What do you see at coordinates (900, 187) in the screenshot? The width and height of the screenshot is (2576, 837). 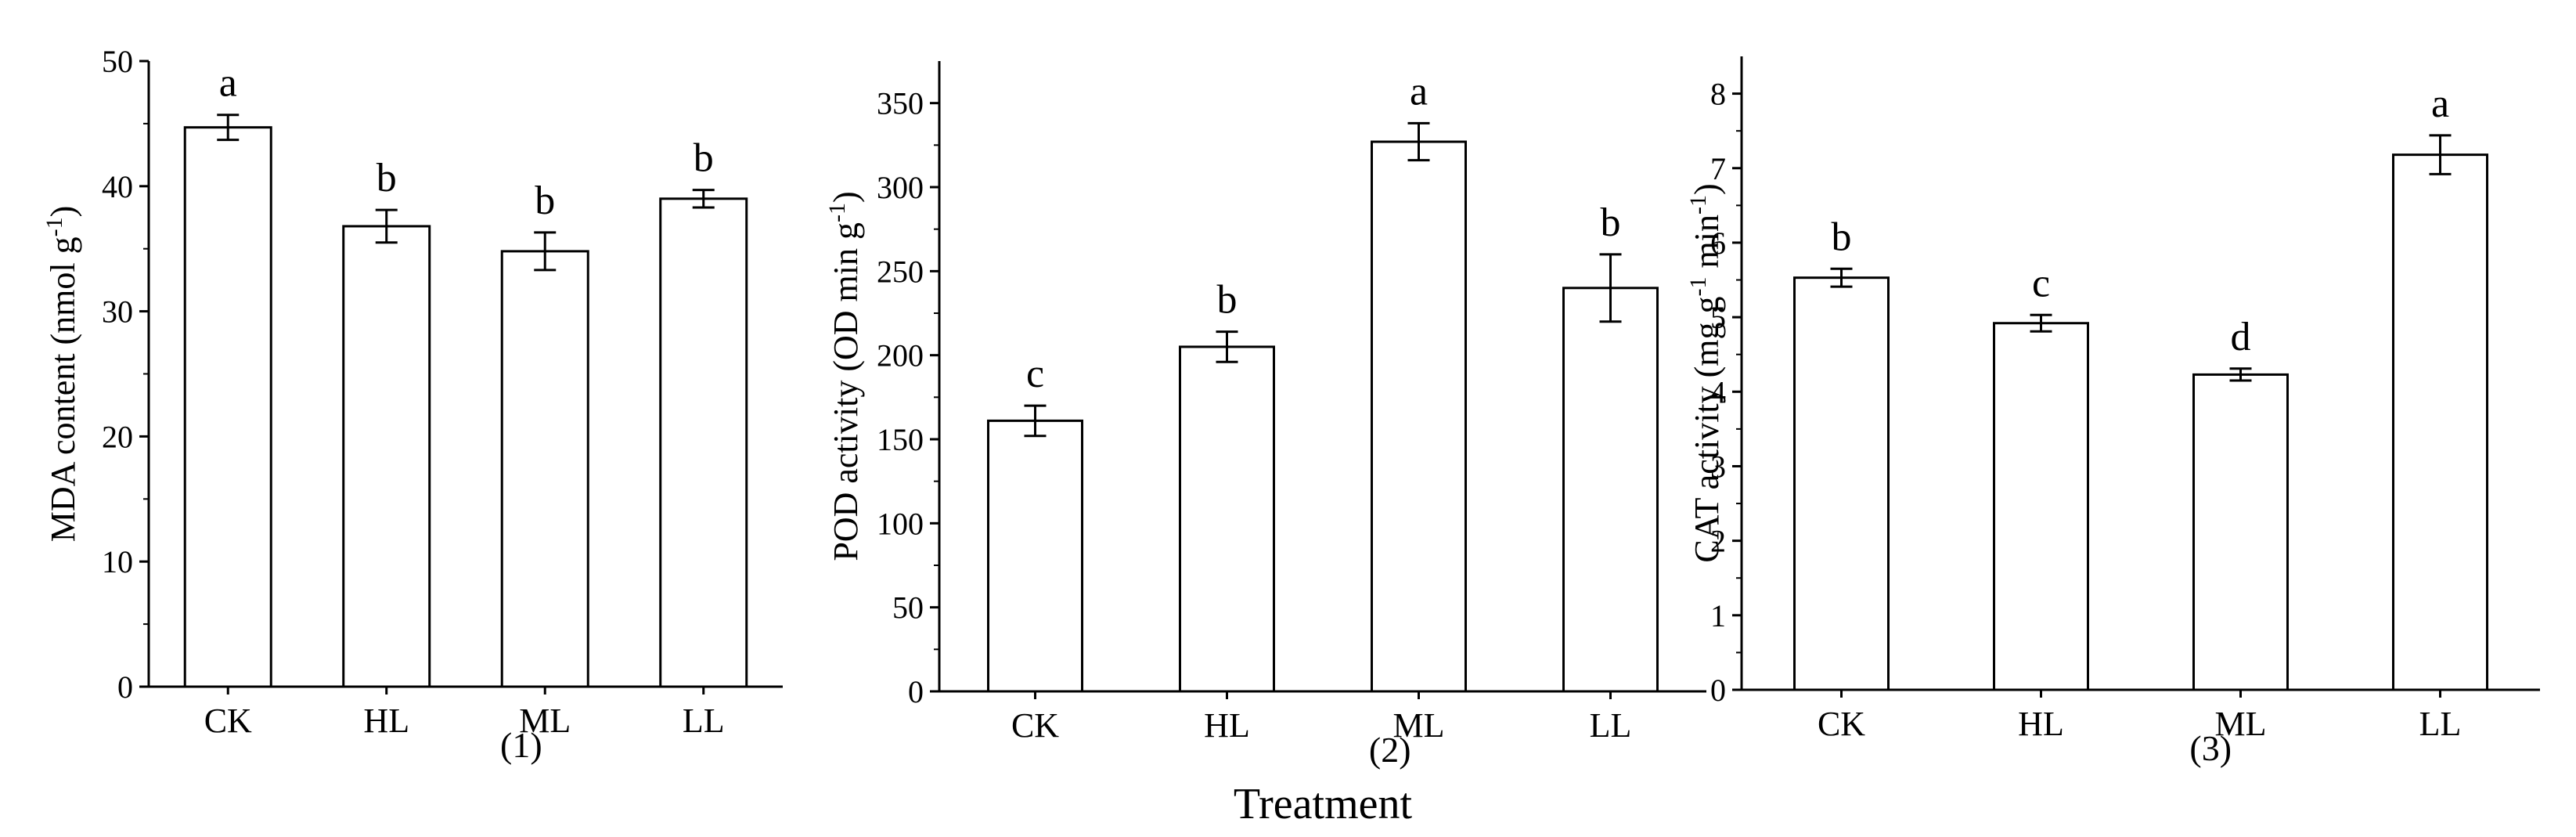 I see `y-tick-label: 300` at bounding box center [900, 187].